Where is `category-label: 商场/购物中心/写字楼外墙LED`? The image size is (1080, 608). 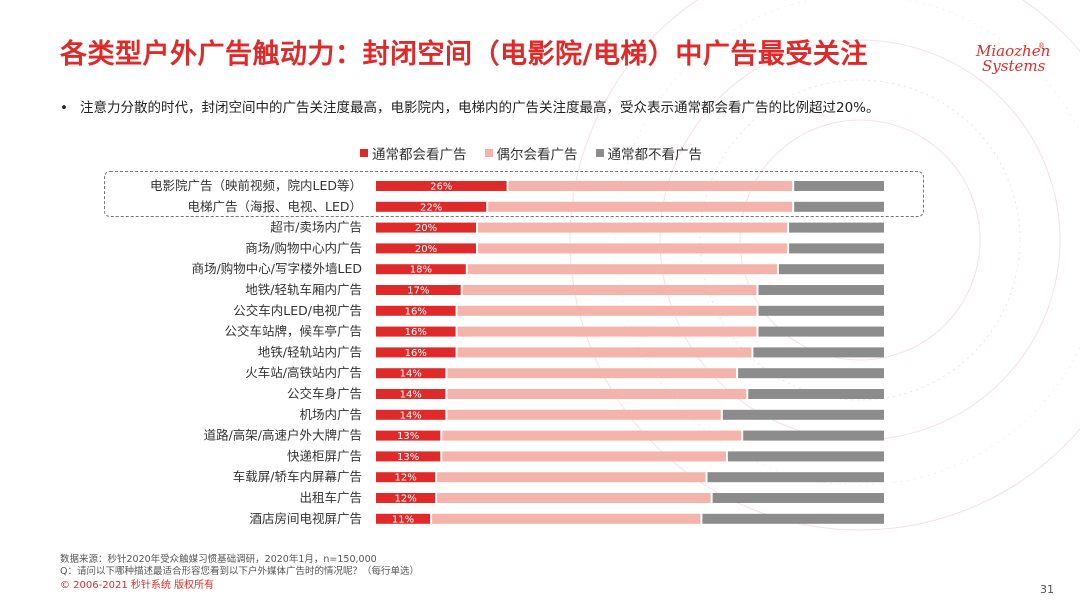 category-label: 商场/购物中心/写字楼外墙LED is located at coordinates (277, 268).